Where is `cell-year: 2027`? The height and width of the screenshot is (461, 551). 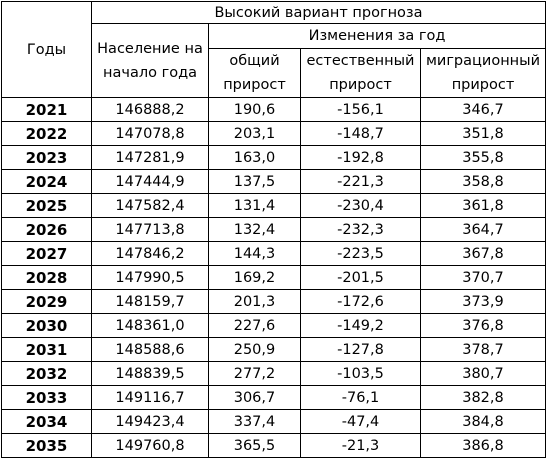 cell-year: 2027 is located at coordinates (46, 253).